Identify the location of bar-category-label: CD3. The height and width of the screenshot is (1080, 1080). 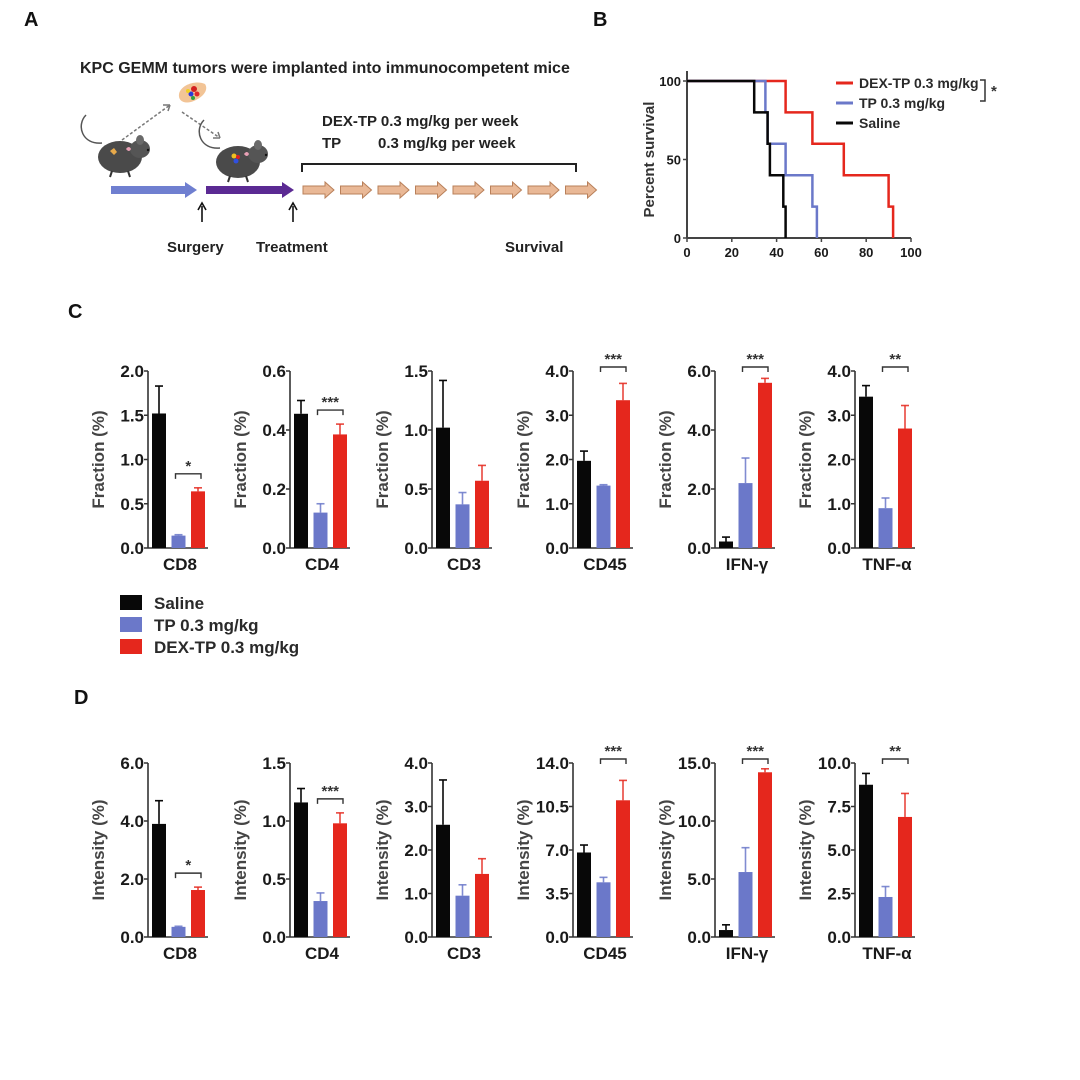
(464, 953).